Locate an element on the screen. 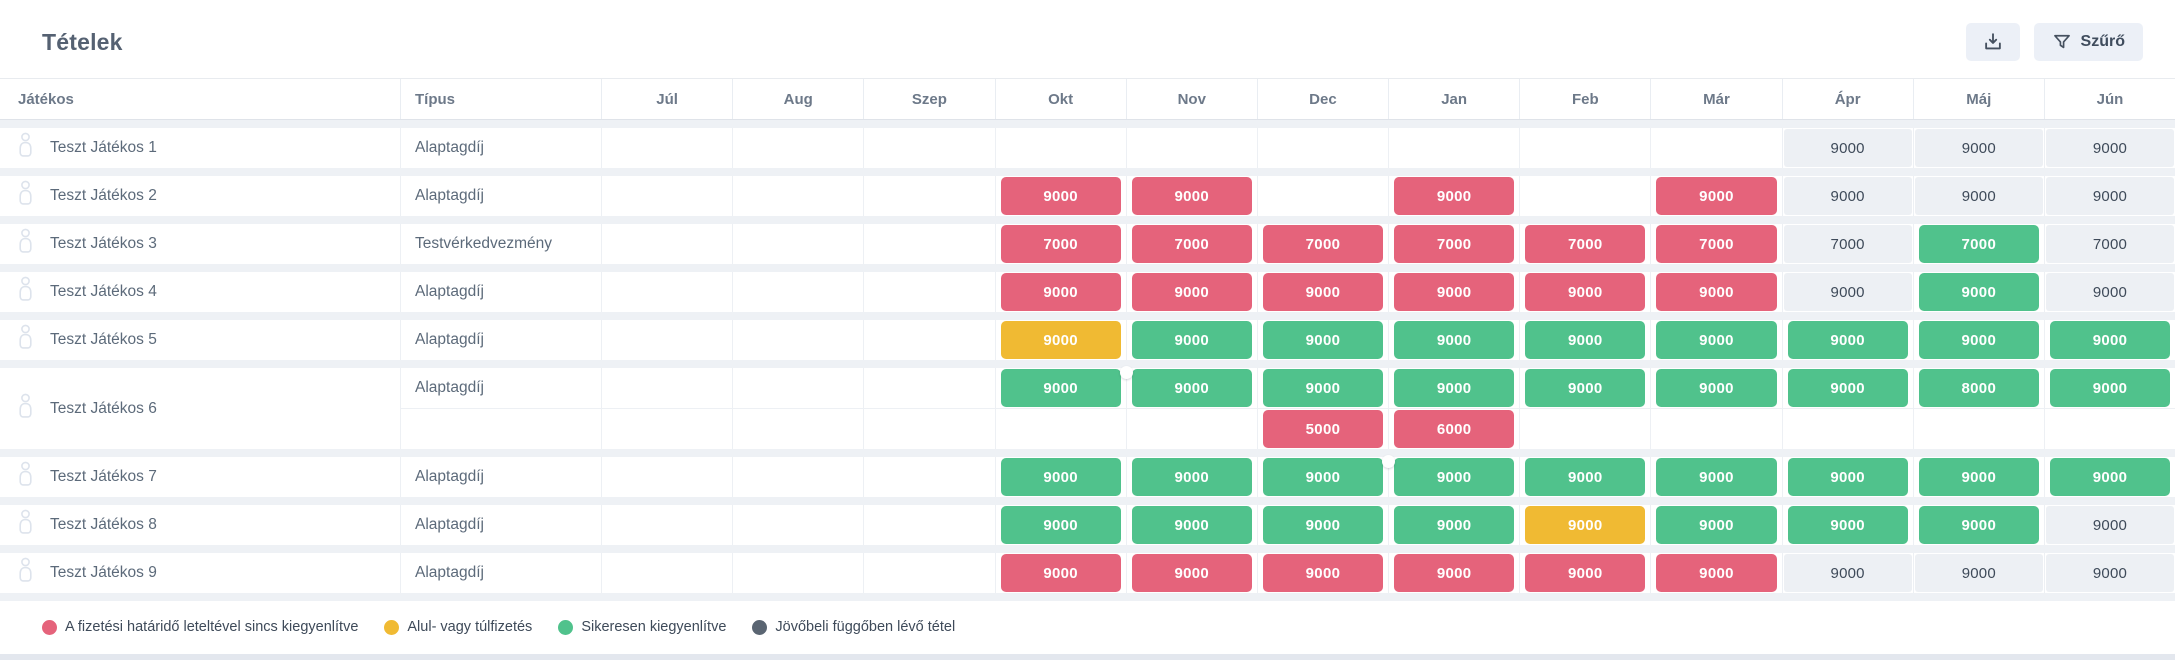 The image size is (2175, 660). filter-button: Szűrő is located at coordinates (2088, 42).